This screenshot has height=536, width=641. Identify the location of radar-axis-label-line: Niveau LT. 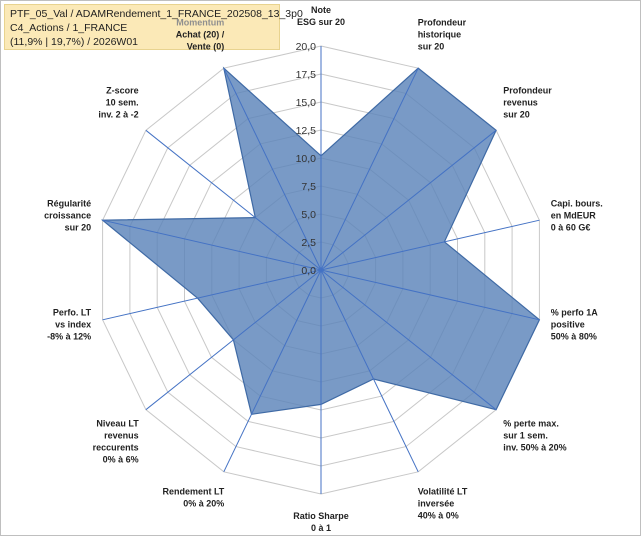
(117, 423).